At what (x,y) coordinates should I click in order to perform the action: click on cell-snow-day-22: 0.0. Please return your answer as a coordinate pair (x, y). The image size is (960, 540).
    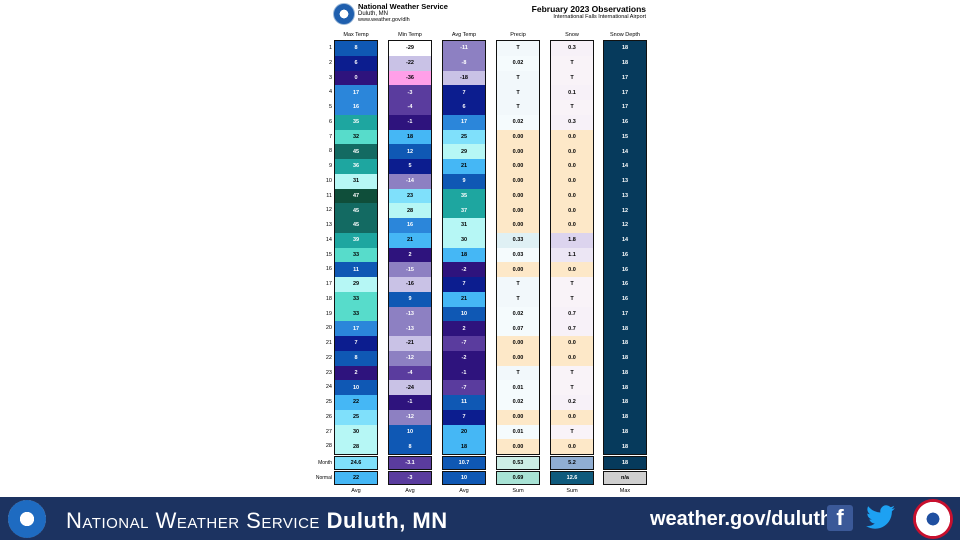
    Looking at the image, I should click on (572, 358).